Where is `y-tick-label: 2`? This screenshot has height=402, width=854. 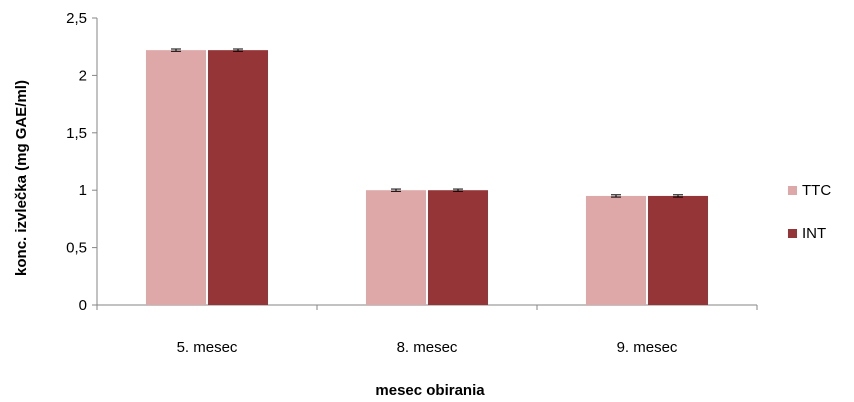 y-tick-label: 2 is located at coordinates (83, 75).